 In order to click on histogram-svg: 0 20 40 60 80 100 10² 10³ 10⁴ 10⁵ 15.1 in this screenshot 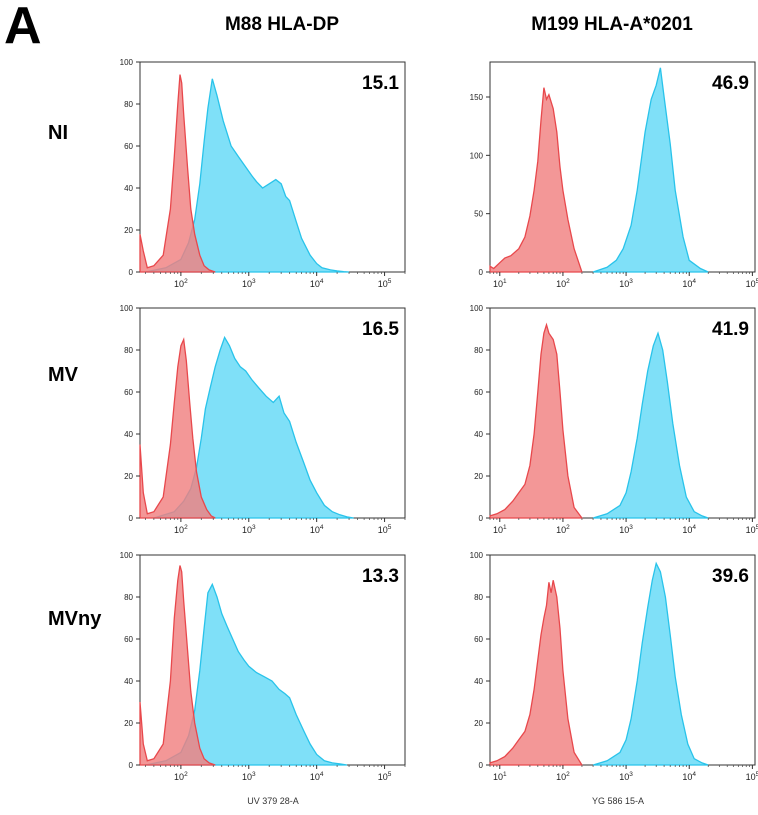, I will do `click(263, 173)`.